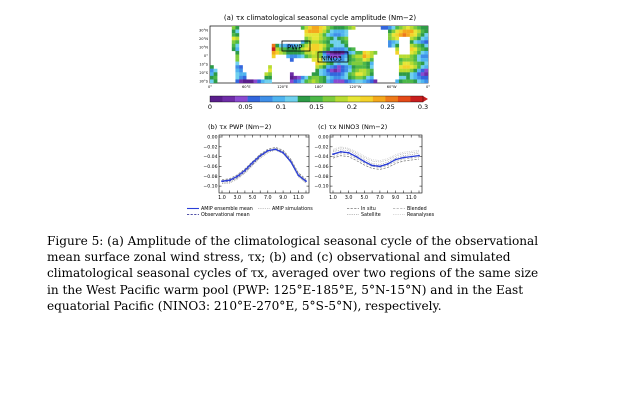  What do you see at coordinates (292, 209) in the screenshot?
I see `legend-label: AMIP simulations` at bounding box center [292, 209].